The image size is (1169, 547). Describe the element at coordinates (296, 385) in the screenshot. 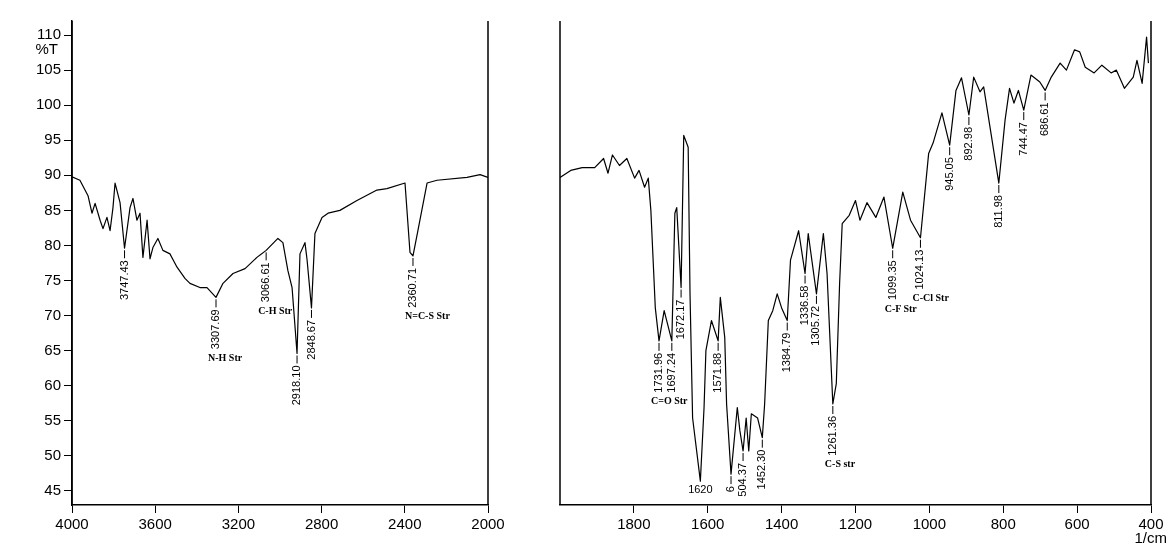

I see `annotation: 2918.10` at that location.